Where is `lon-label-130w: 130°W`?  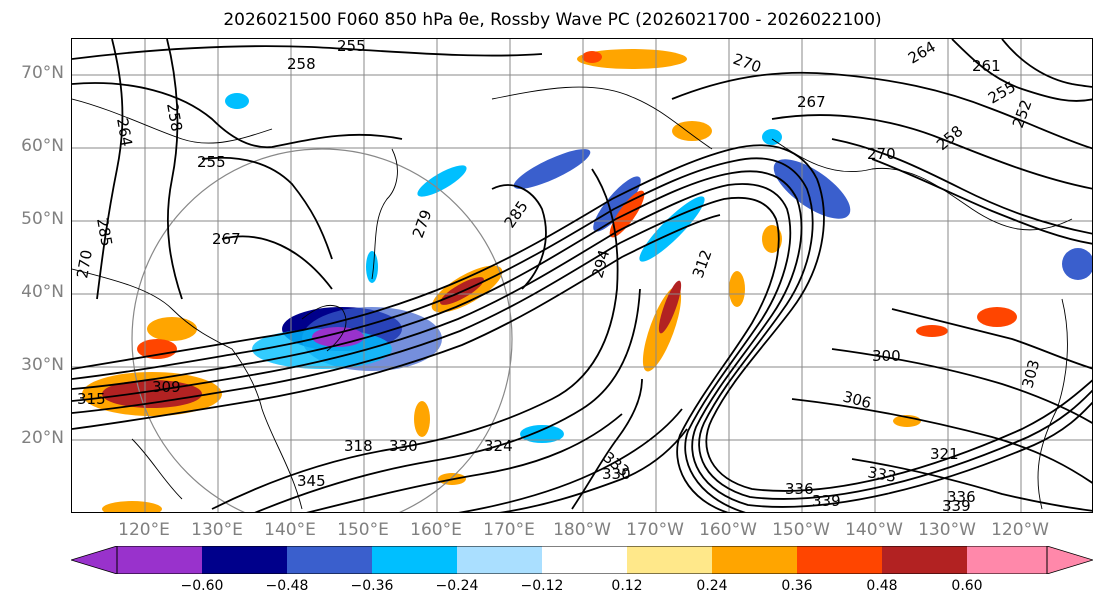 lon-label-130w: 130°W is located at coordinates (947, 530).